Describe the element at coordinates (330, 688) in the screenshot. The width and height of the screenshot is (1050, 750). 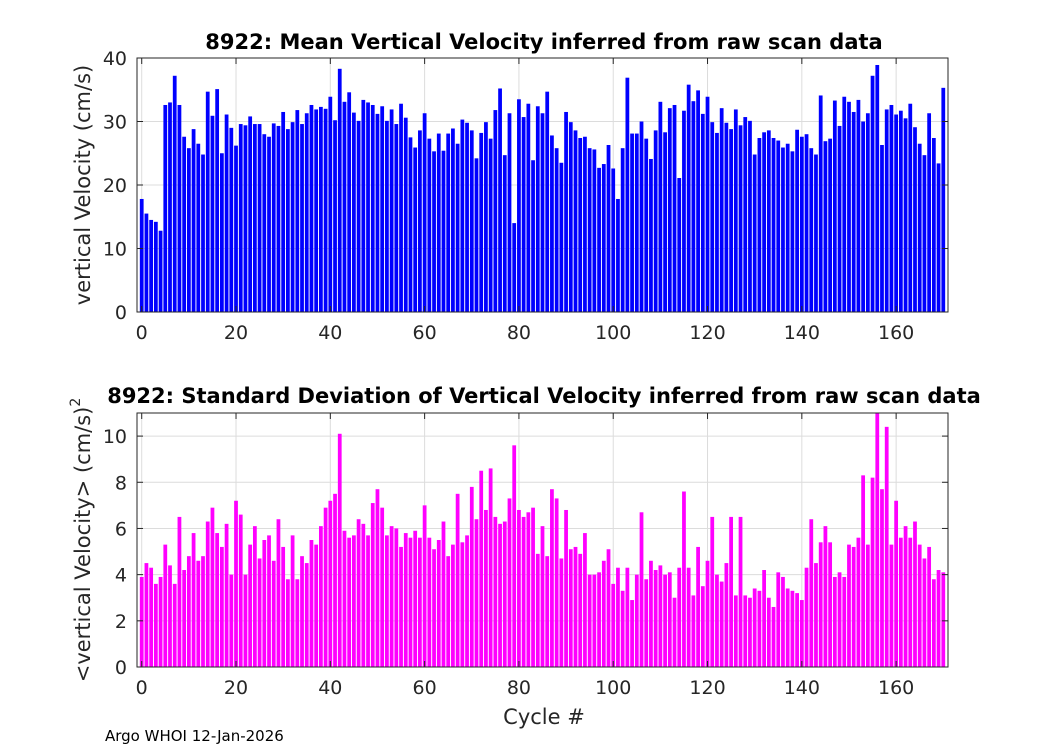
I see `bottom-x-tick-label: 40` at that location.